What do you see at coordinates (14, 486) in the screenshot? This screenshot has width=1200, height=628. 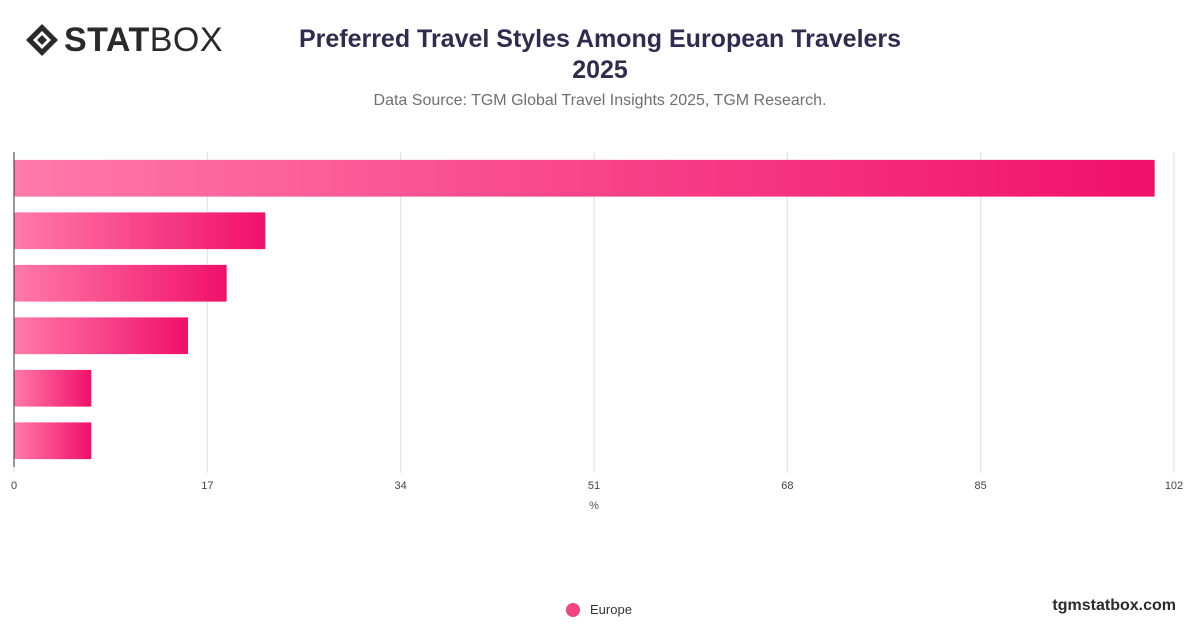 I see `x-tick-label: 0` at bounding box center [14, 486].